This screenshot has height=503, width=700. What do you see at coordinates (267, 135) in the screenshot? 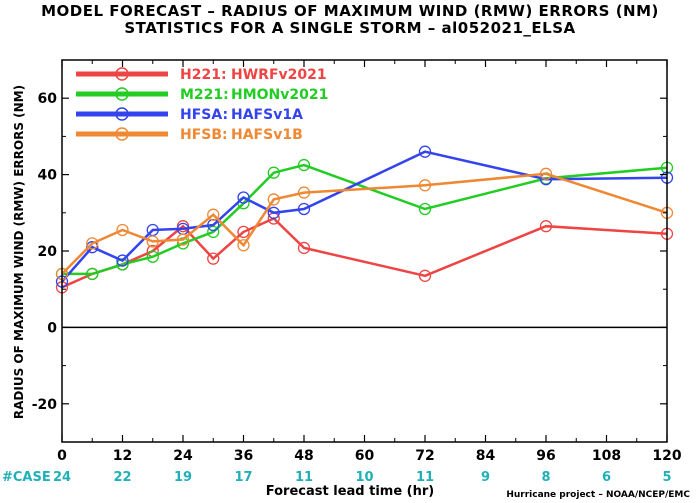
I see `legend-model: HAFSv1B` at bounding box center [267, 135].